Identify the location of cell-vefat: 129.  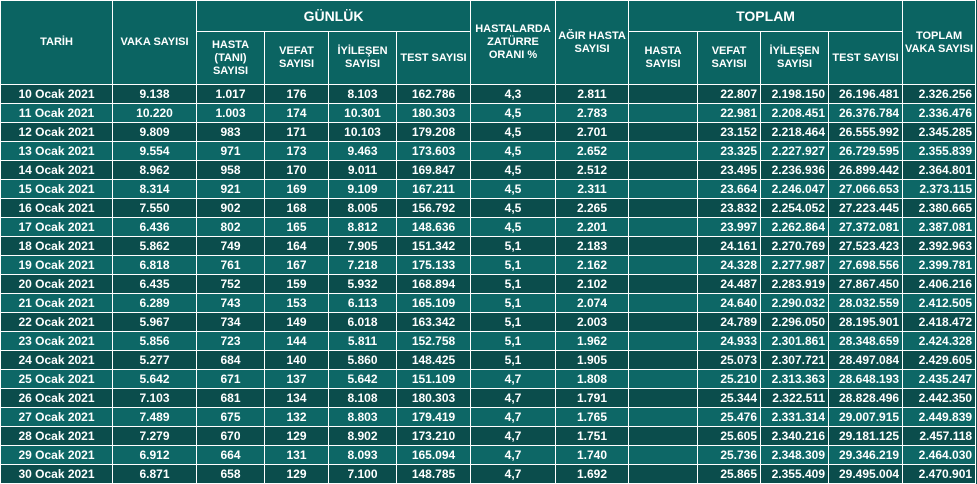
(296, 474).